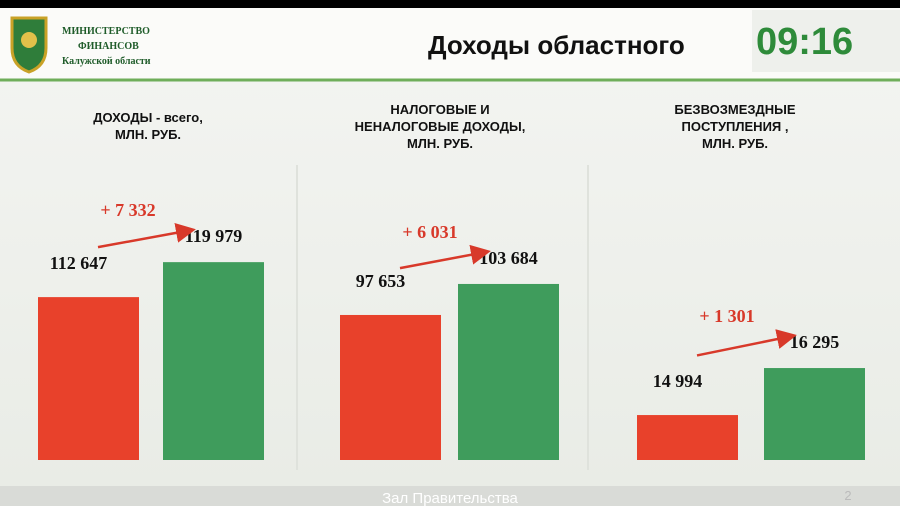  I want to click on footer-band, so click(450, 496).